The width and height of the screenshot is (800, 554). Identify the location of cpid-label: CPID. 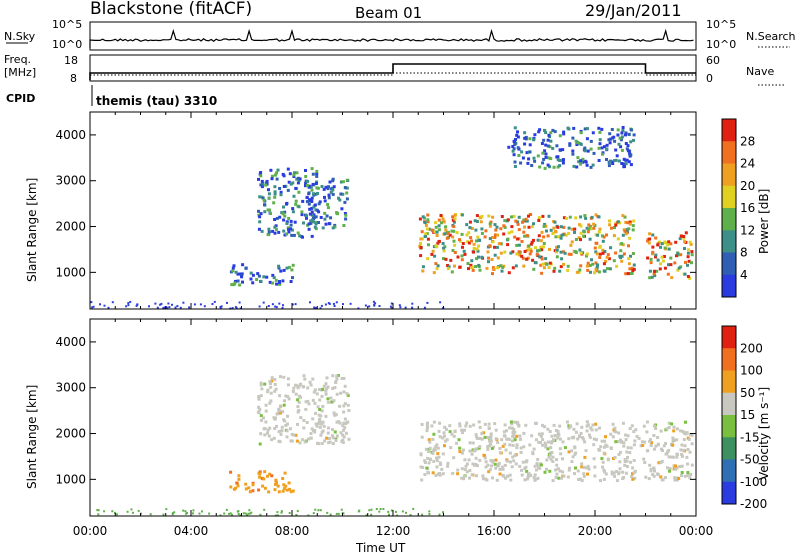
(20, 98).